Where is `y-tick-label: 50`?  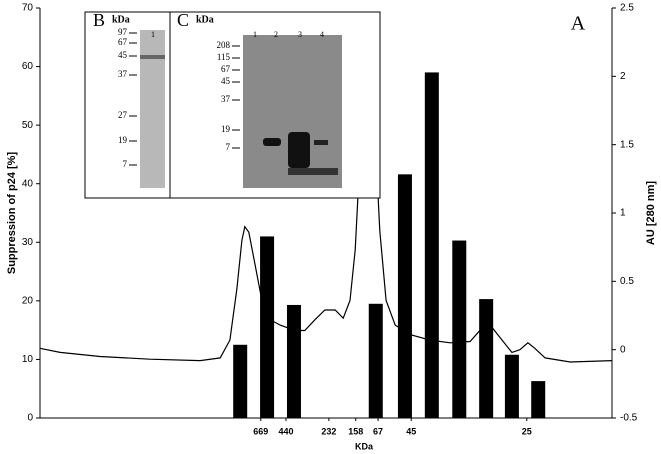 y-tick-label: 50 is located at coordinates (28, 125).